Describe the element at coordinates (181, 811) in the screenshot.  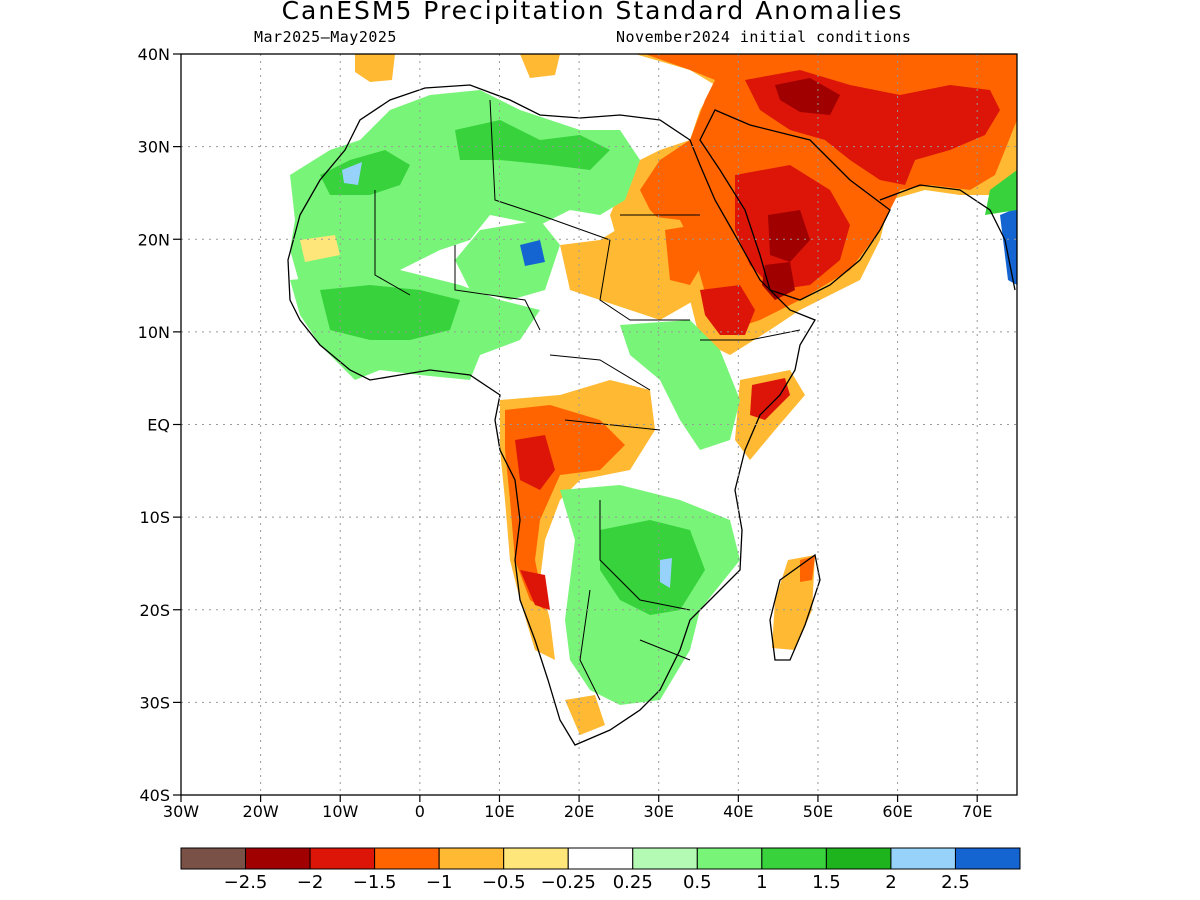
I see `lon-tick-label: 30W` at that location.